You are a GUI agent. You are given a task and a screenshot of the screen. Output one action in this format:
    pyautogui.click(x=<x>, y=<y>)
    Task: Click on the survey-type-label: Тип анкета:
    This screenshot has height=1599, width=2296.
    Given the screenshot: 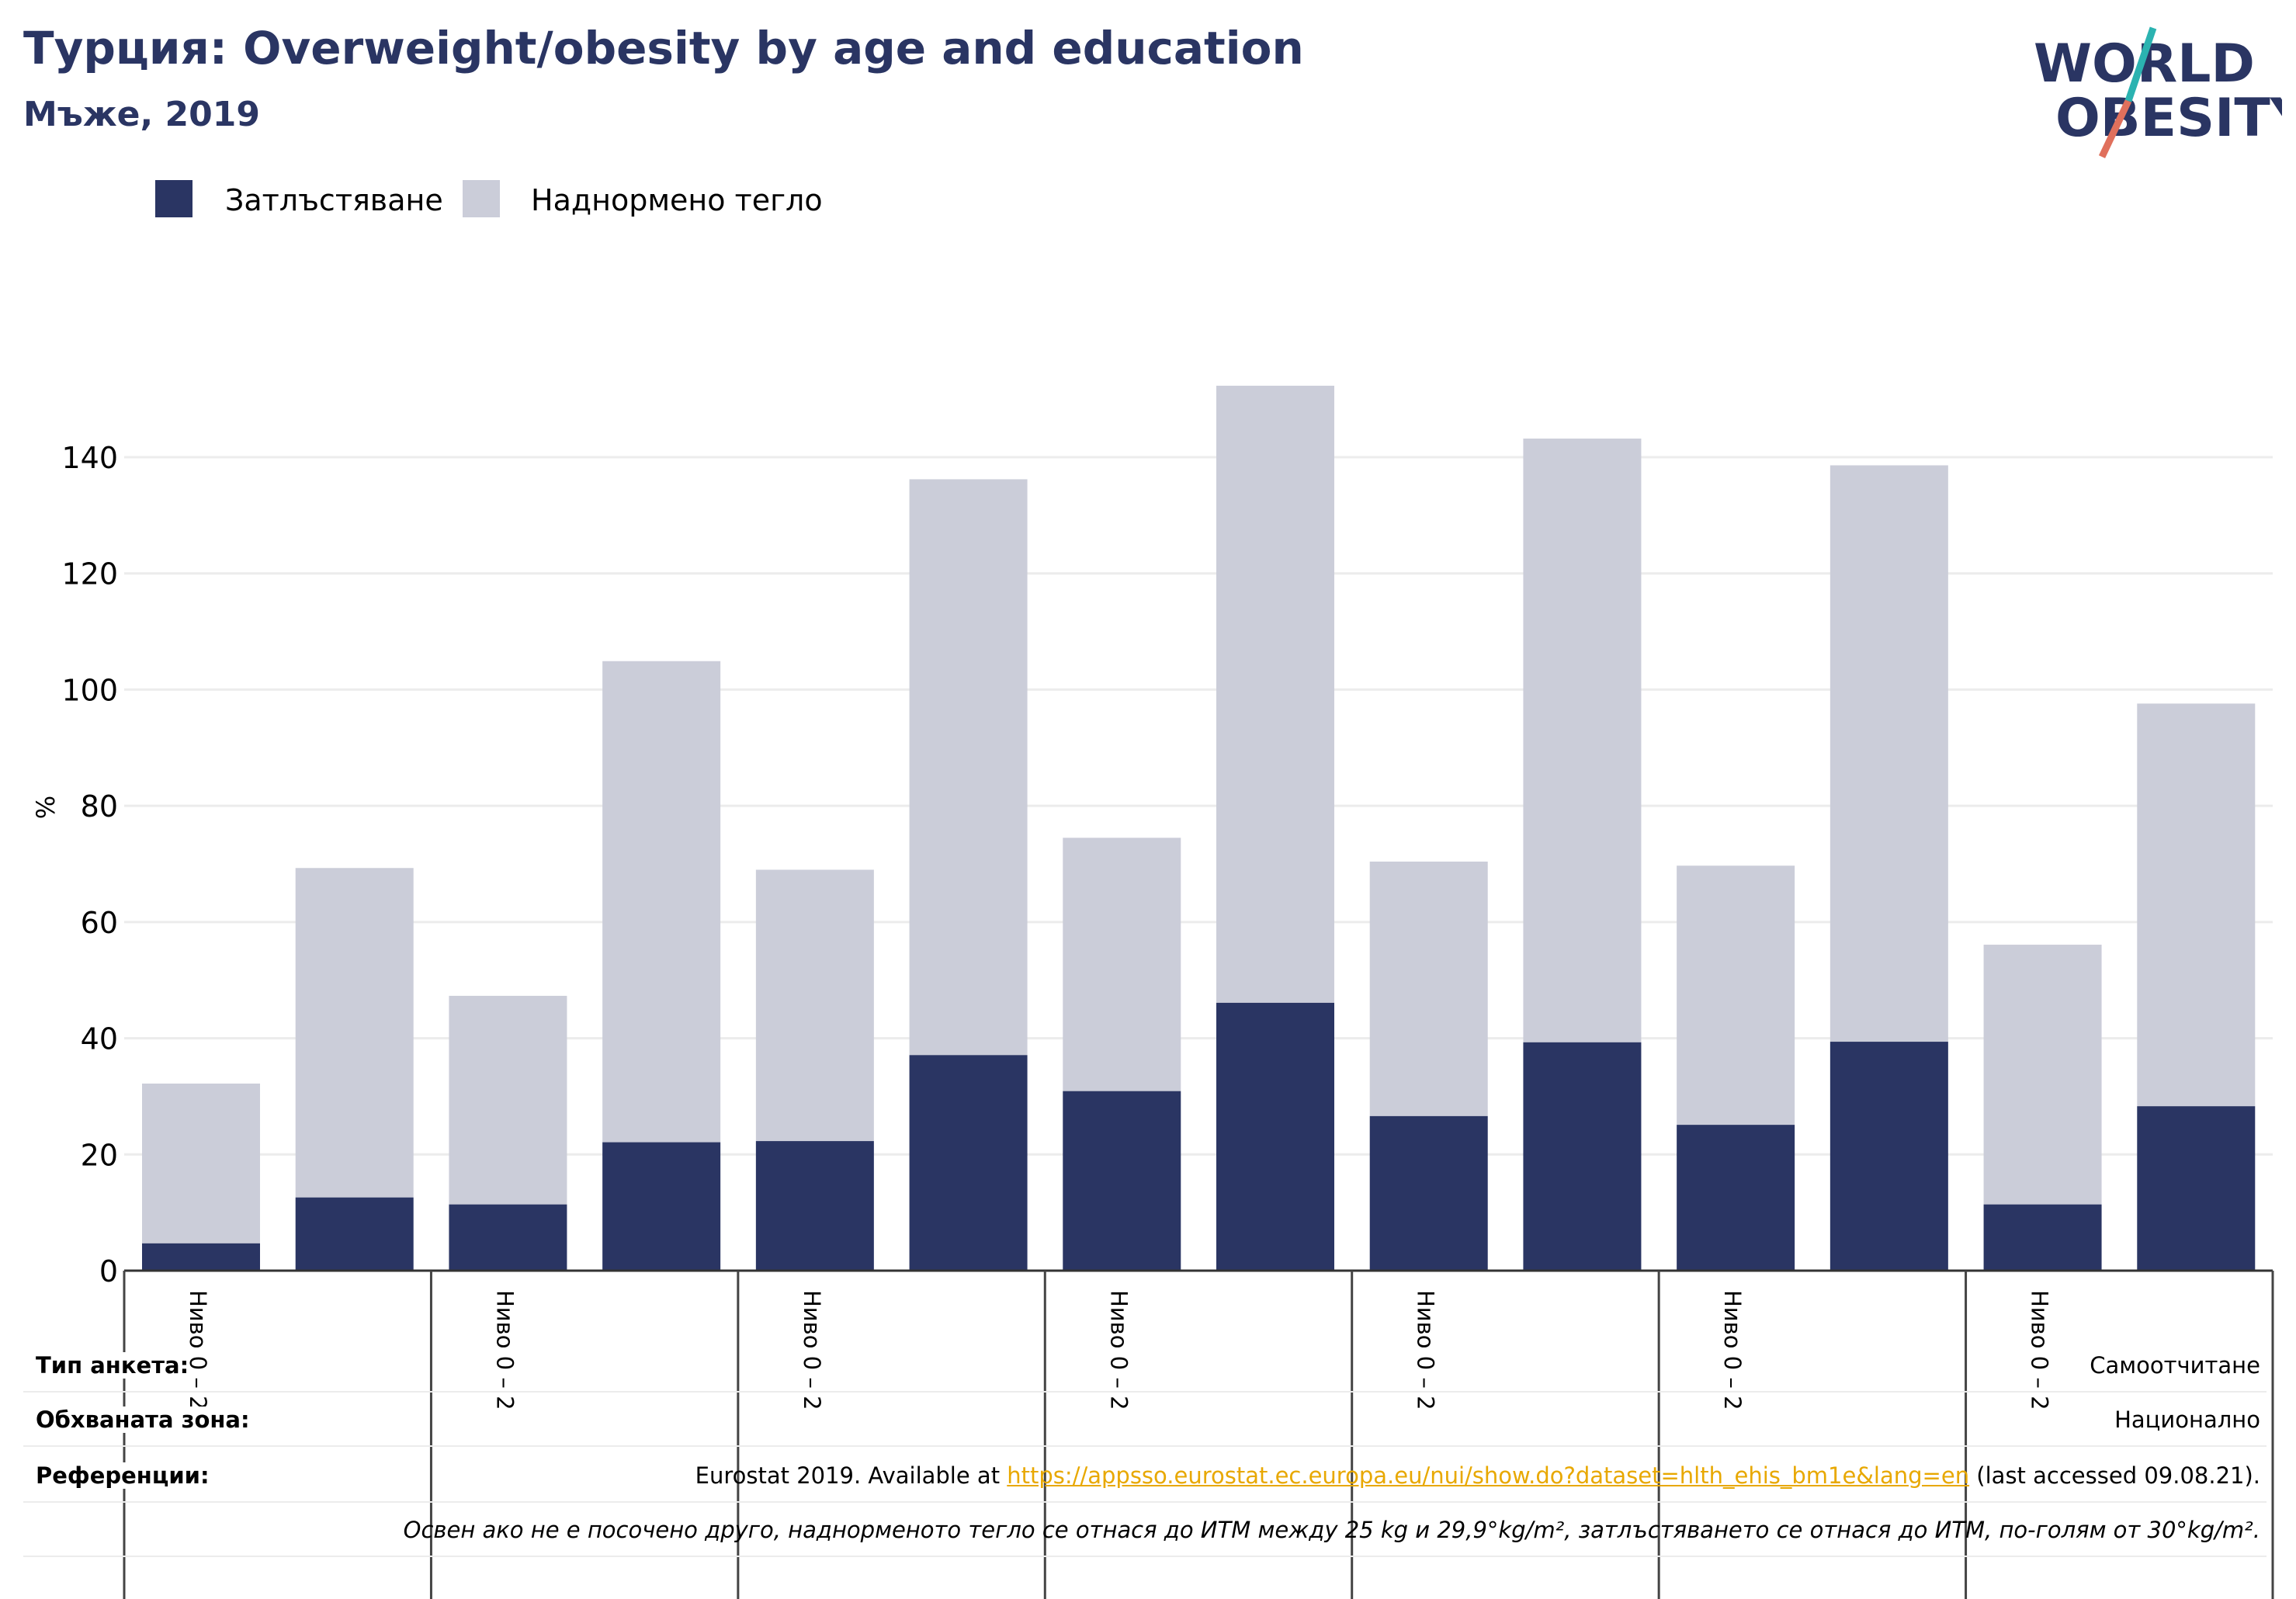 What is the action you would take?
    pyautogui.click(x=112, y=1365)
    